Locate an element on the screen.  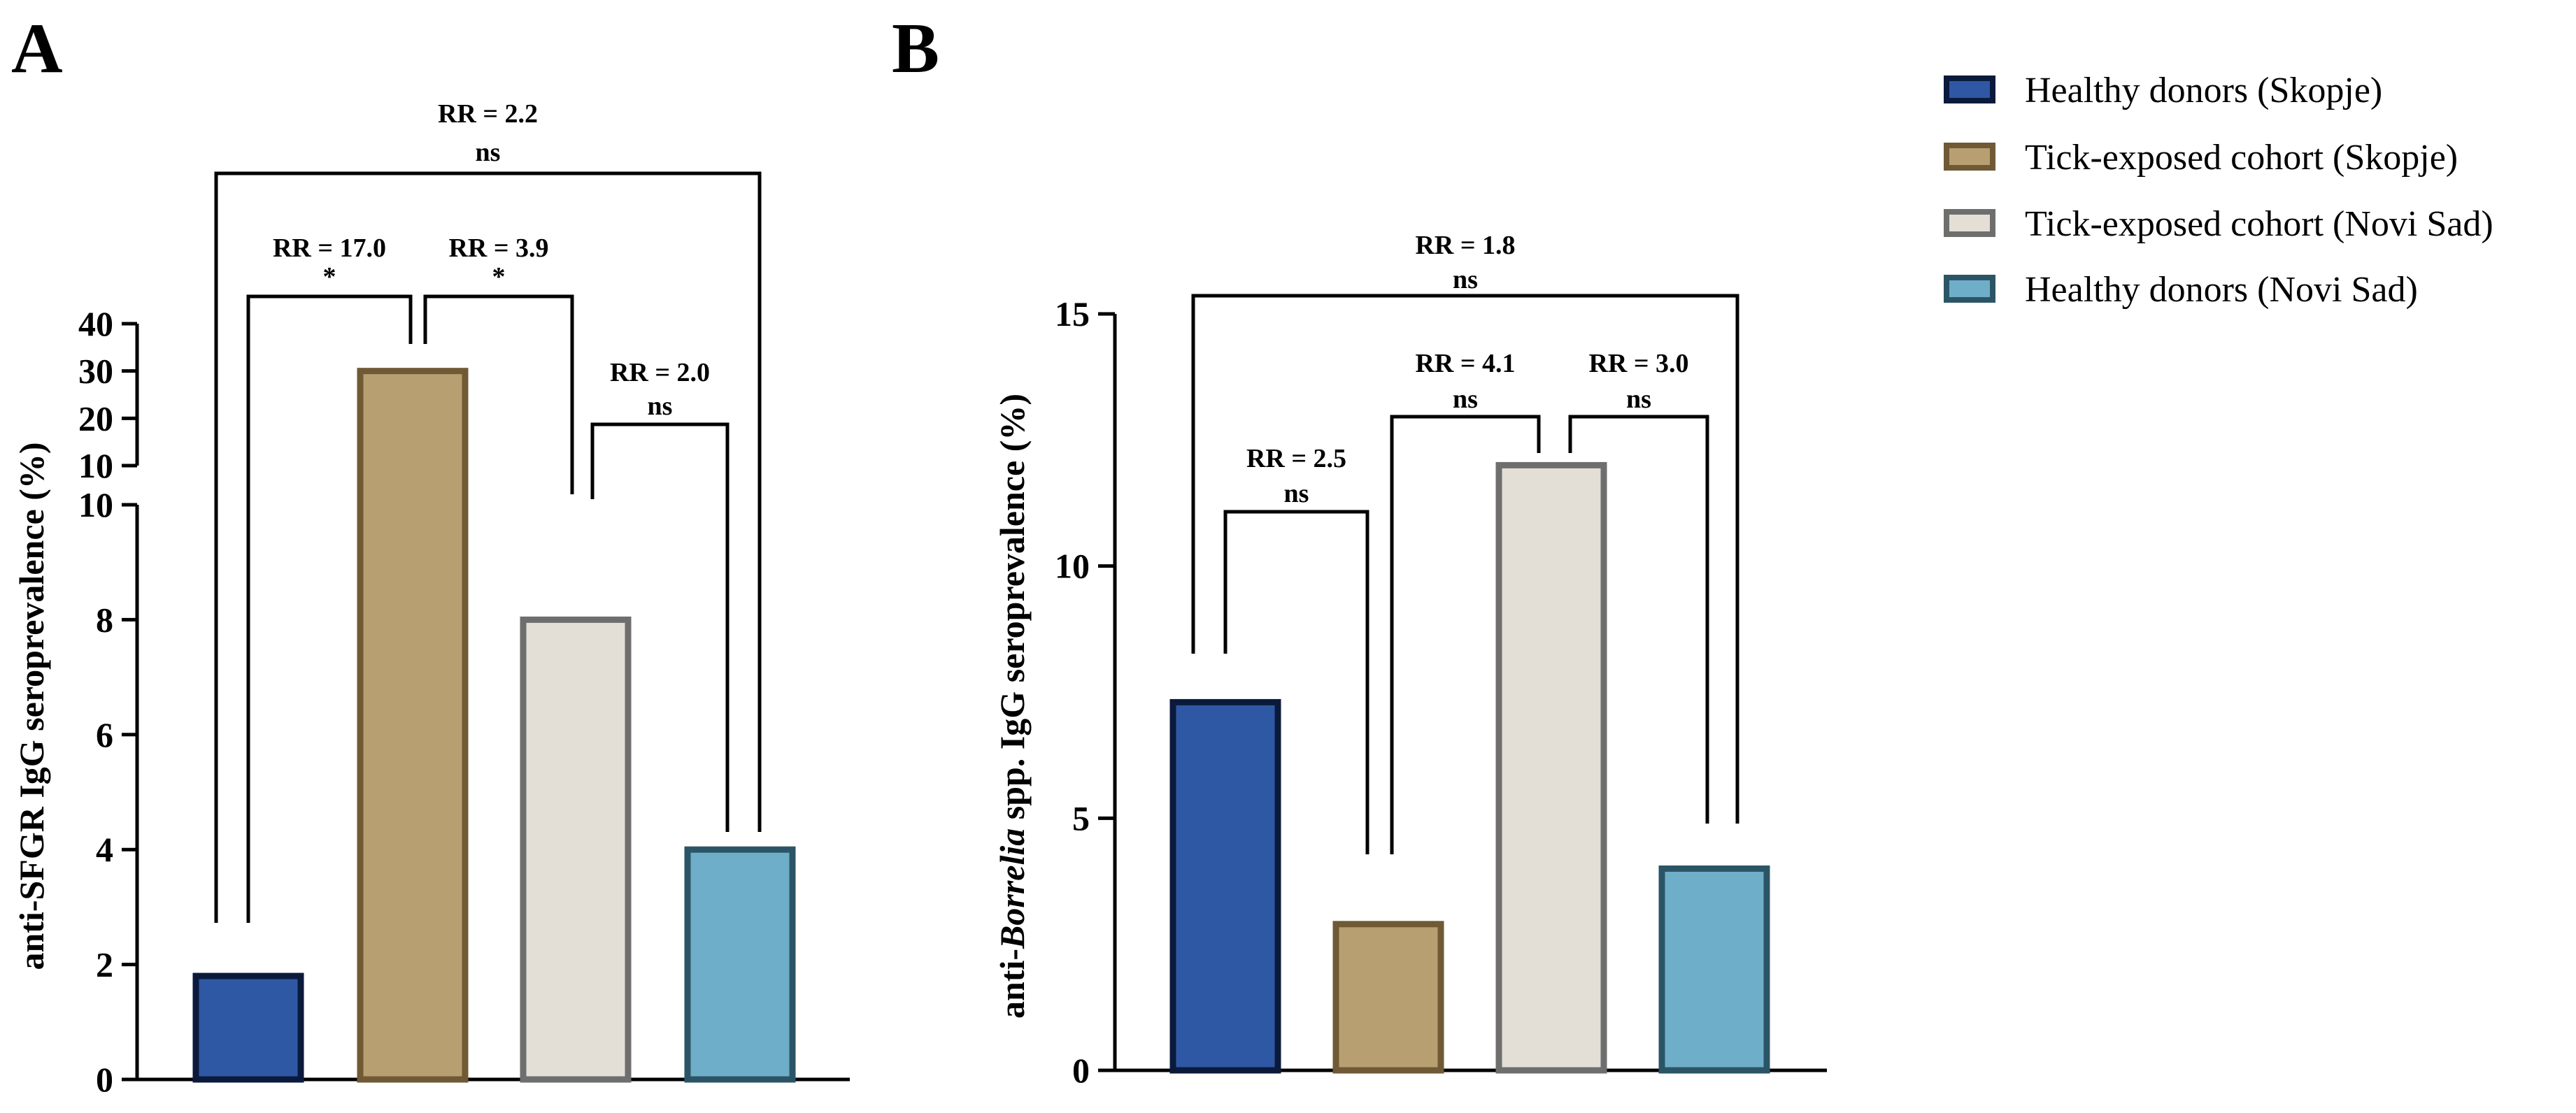
rr-label: RR = 2.2 is located at coordinates (488, 114).